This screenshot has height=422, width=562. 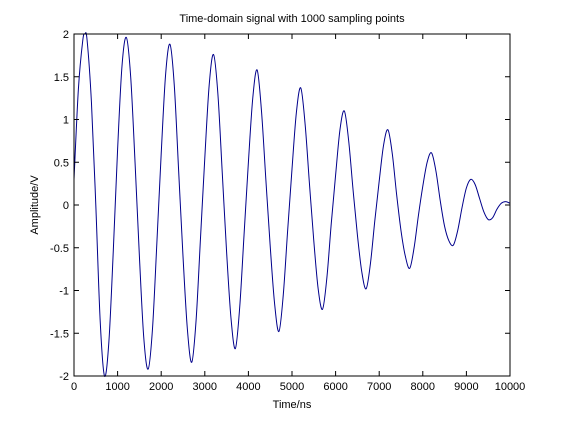 What do you see at coordinates (248, 387) in the screenshot?
I see `x-tick-label: 4000` at bounding box center [248, 387].